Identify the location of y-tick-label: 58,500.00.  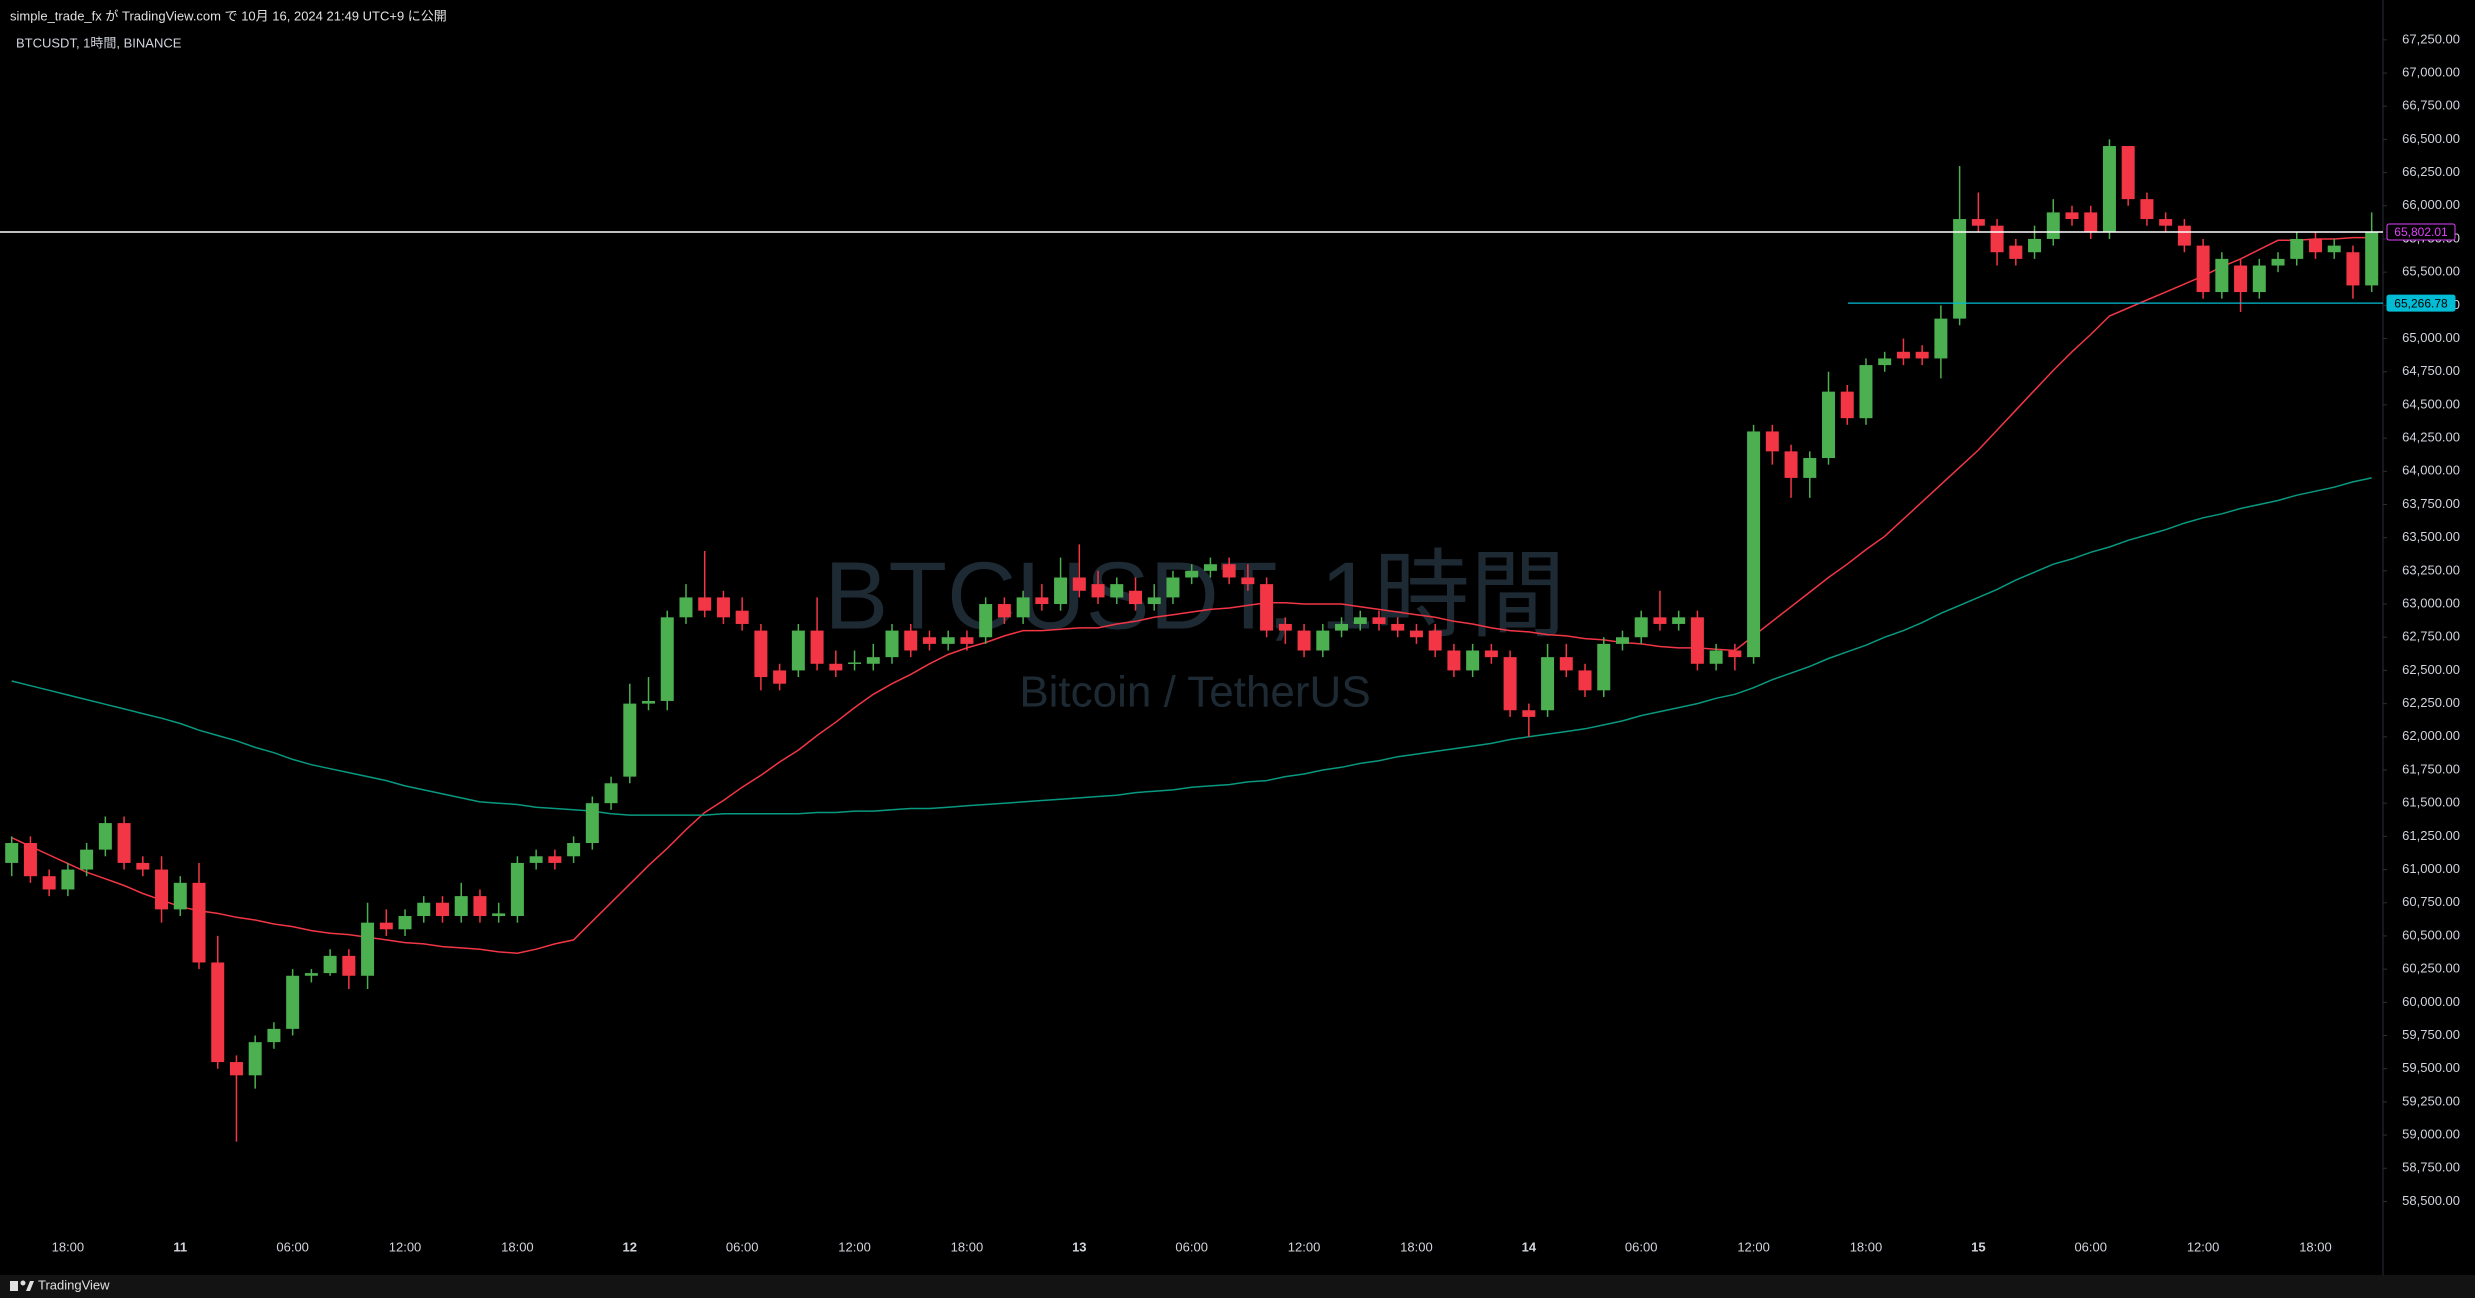
(2431, 1200).